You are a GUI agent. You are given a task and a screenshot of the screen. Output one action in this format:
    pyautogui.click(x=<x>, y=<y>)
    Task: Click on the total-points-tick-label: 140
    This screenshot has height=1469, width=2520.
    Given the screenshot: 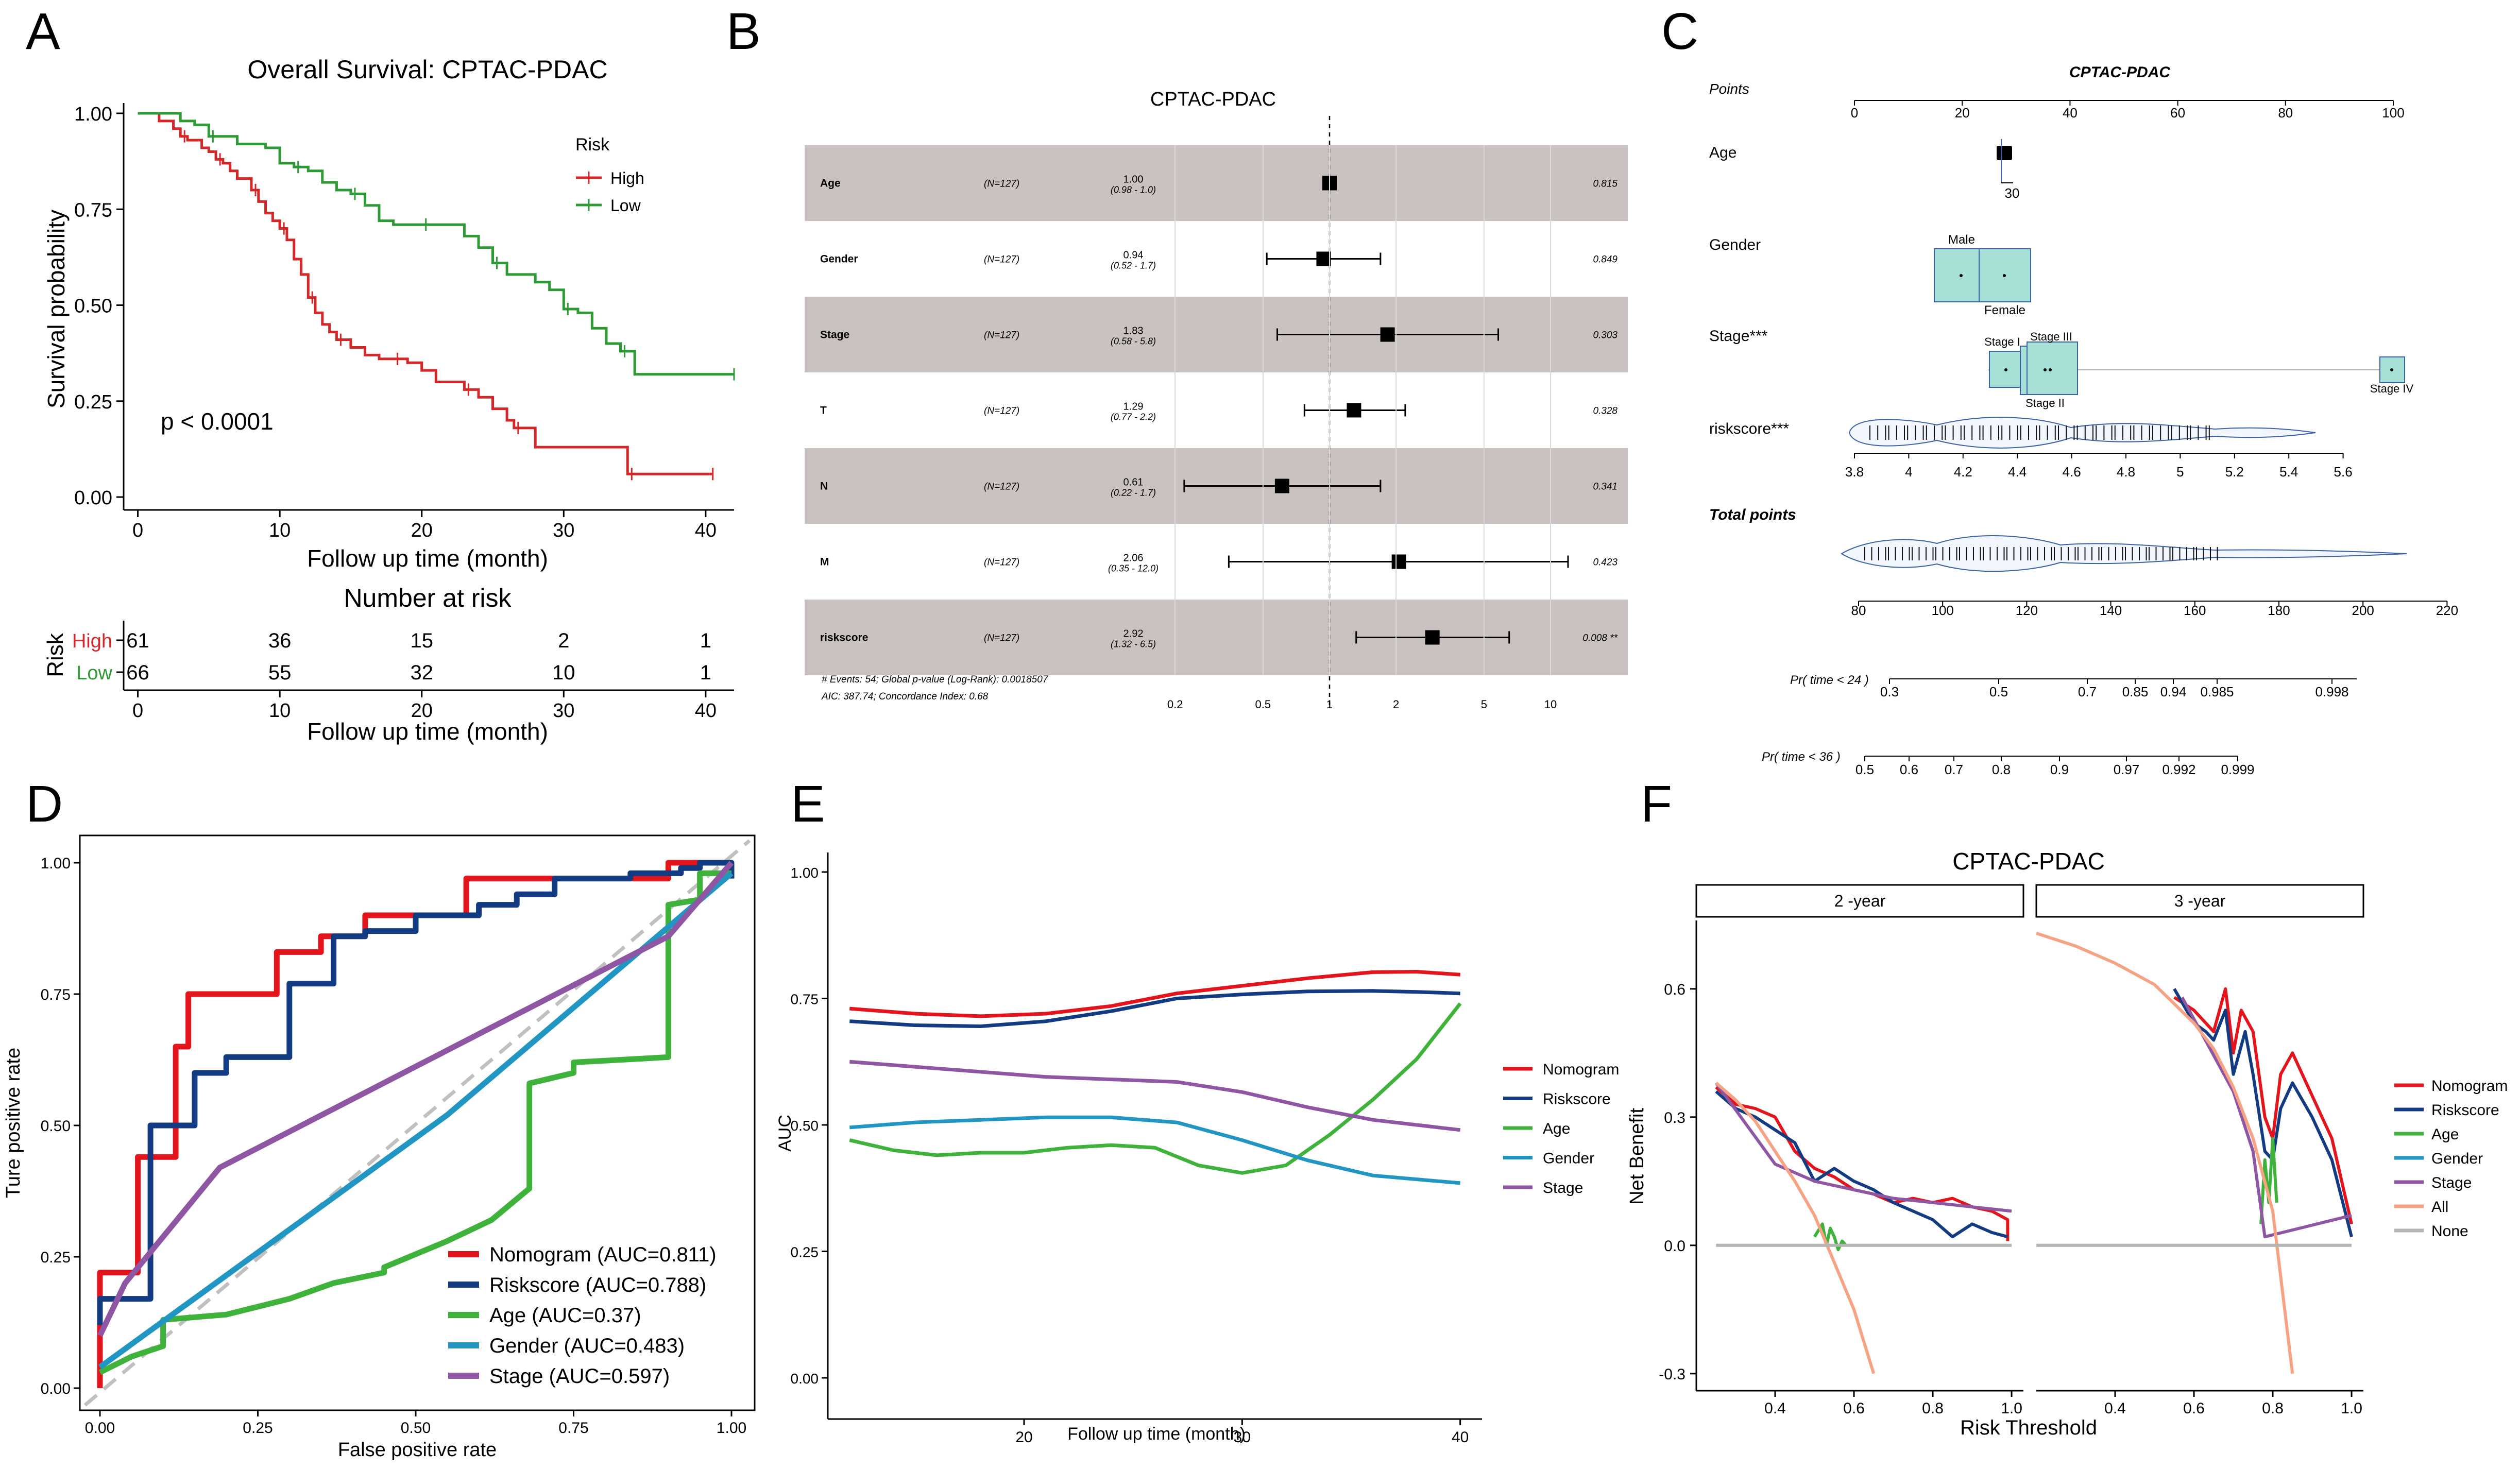 What is the action you would take?
    pyautogui.click(x=2111, y=610)
    